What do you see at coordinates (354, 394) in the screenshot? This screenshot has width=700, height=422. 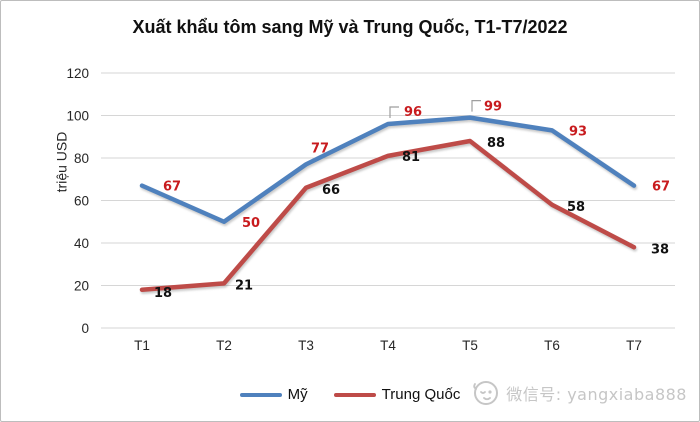 I see `legend-marker-trung-quoc` at bounding box center [354, 394].